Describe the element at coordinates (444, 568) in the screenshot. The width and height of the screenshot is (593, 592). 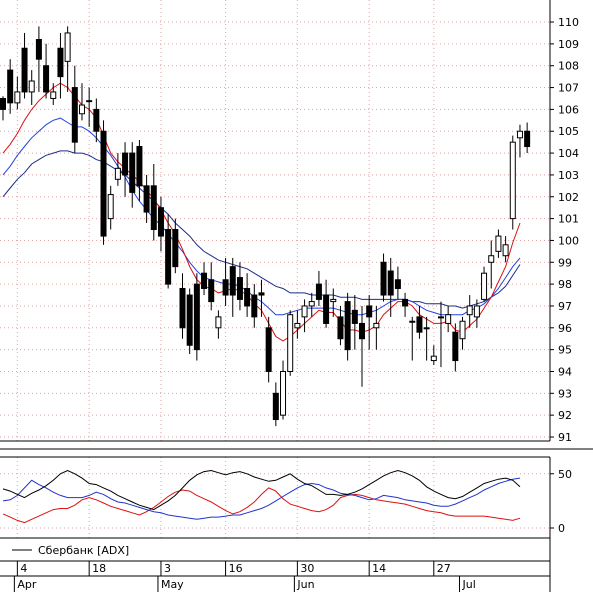
I see `day-tick-label: 27` at that location.